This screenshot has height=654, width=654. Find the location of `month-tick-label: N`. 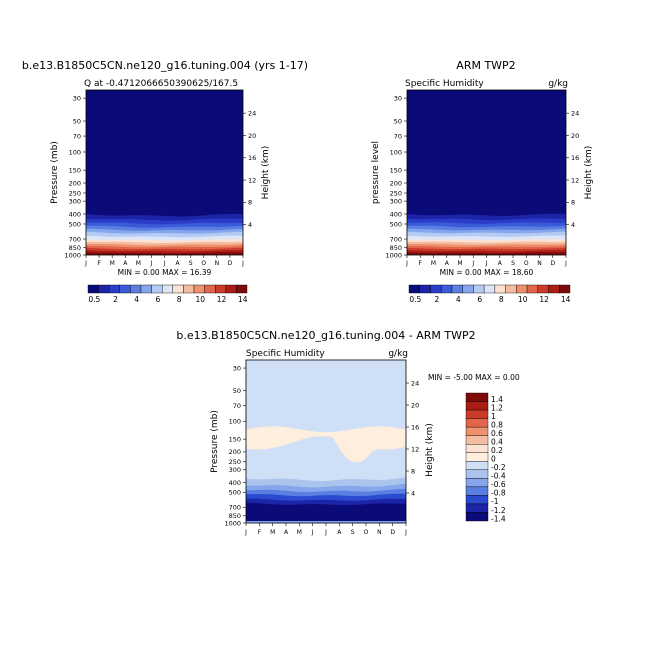

month-tick-label: N is located at coordinates (539, 263).